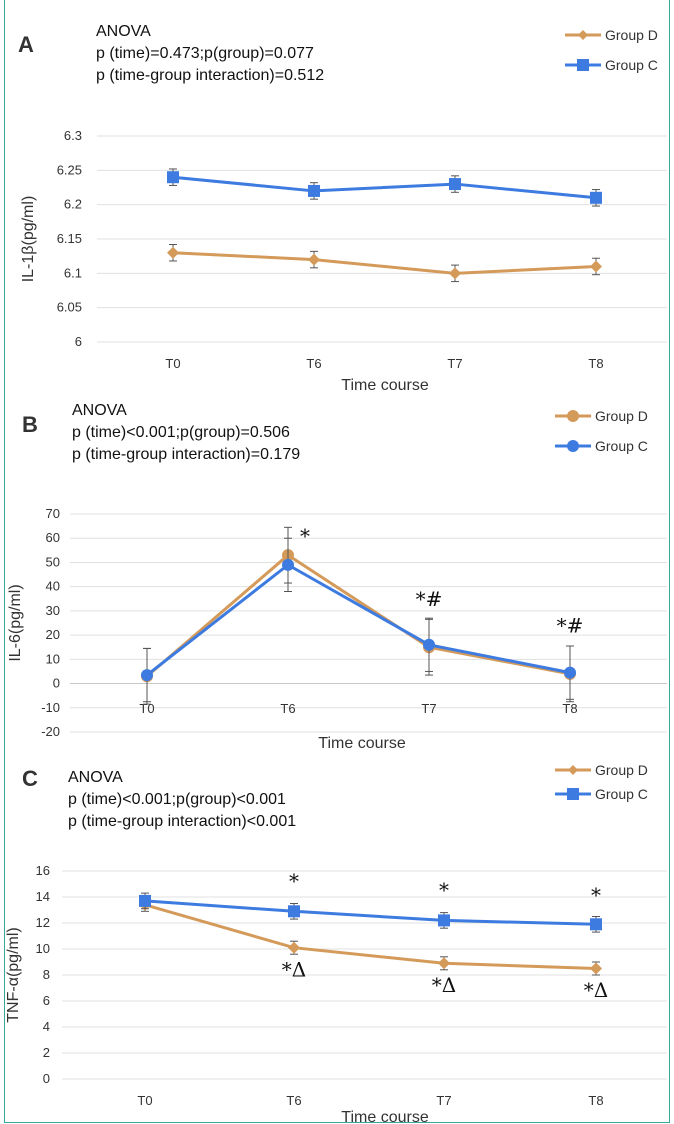  I want to click on anova-stat: p (time)<0.001;p(group)<0.001, so click(177, 799).